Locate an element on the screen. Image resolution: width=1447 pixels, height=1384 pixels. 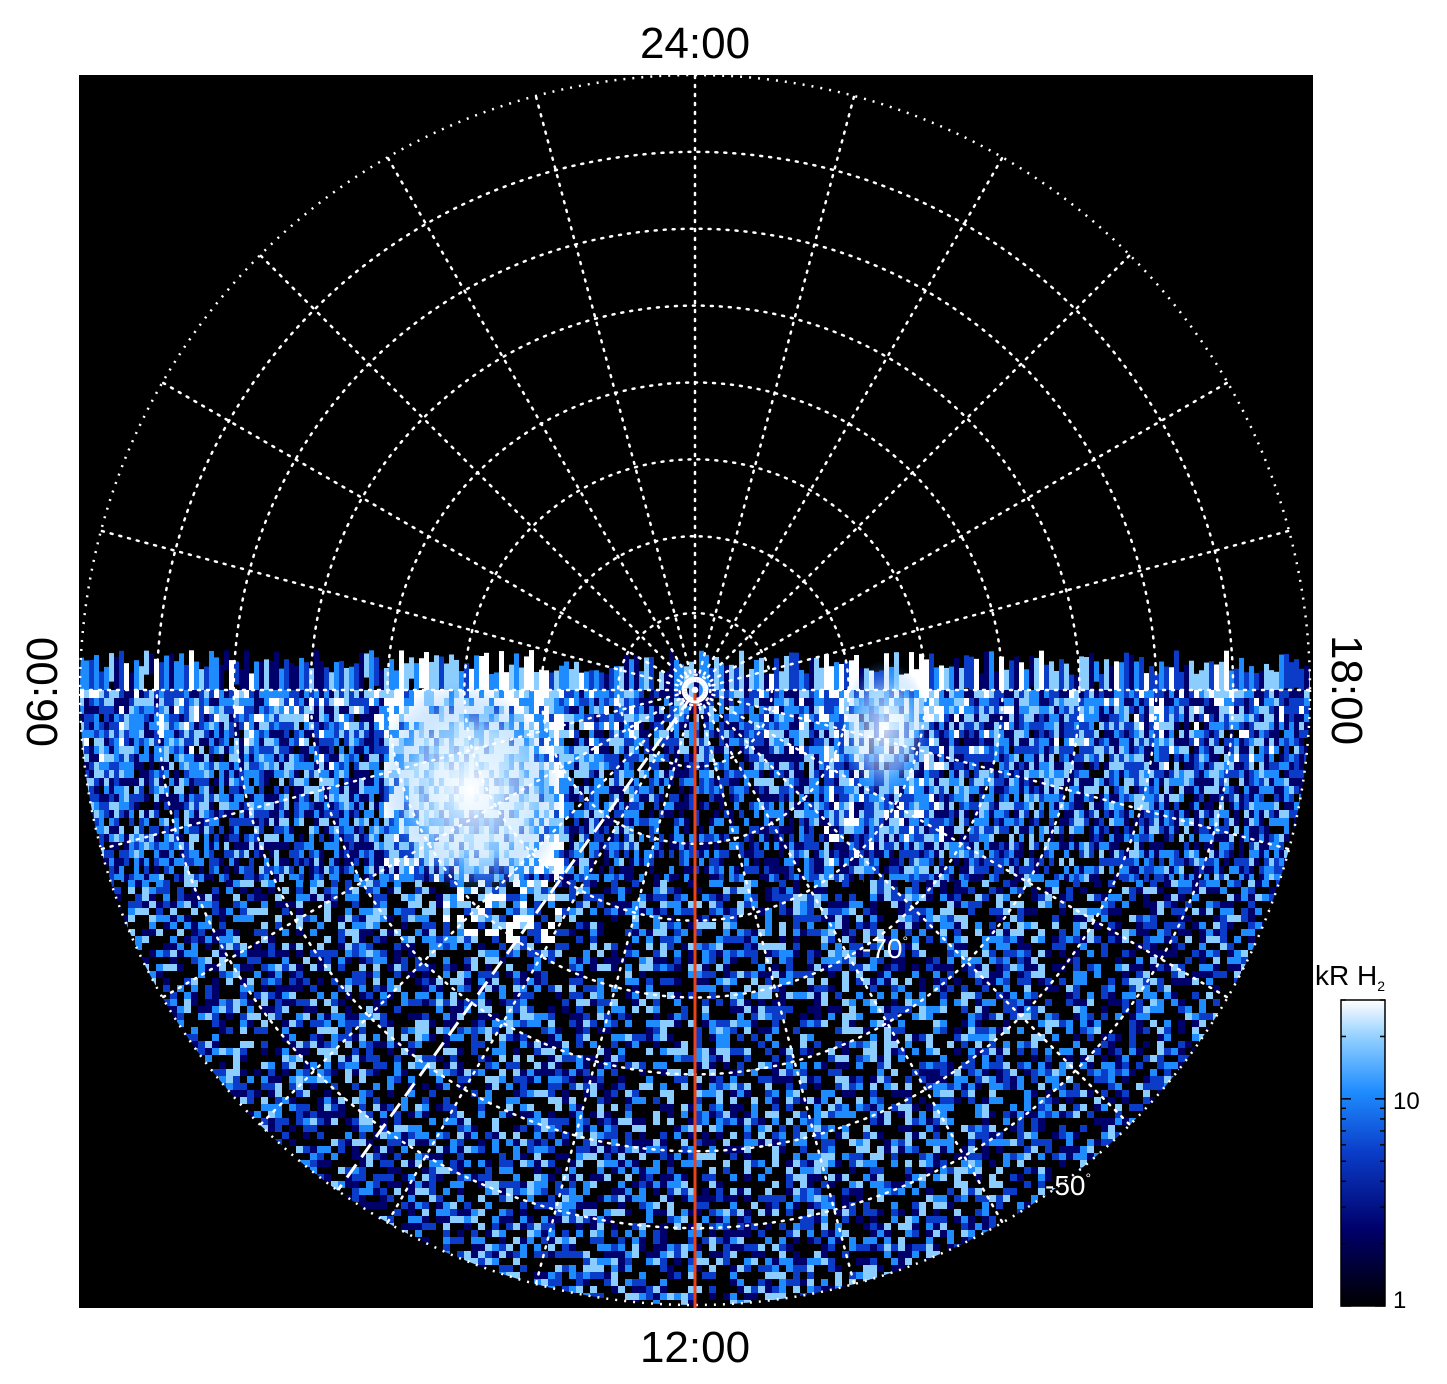
dashed-reference-line is located at coordinates (514, 943).